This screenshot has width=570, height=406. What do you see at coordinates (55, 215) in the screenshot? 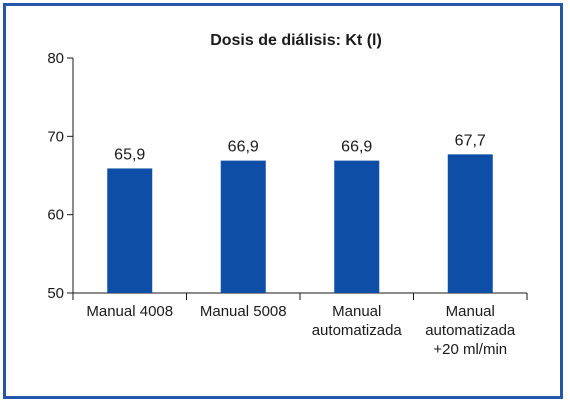
I see `y-tick-label: 60` at bounding box center [55, 215].